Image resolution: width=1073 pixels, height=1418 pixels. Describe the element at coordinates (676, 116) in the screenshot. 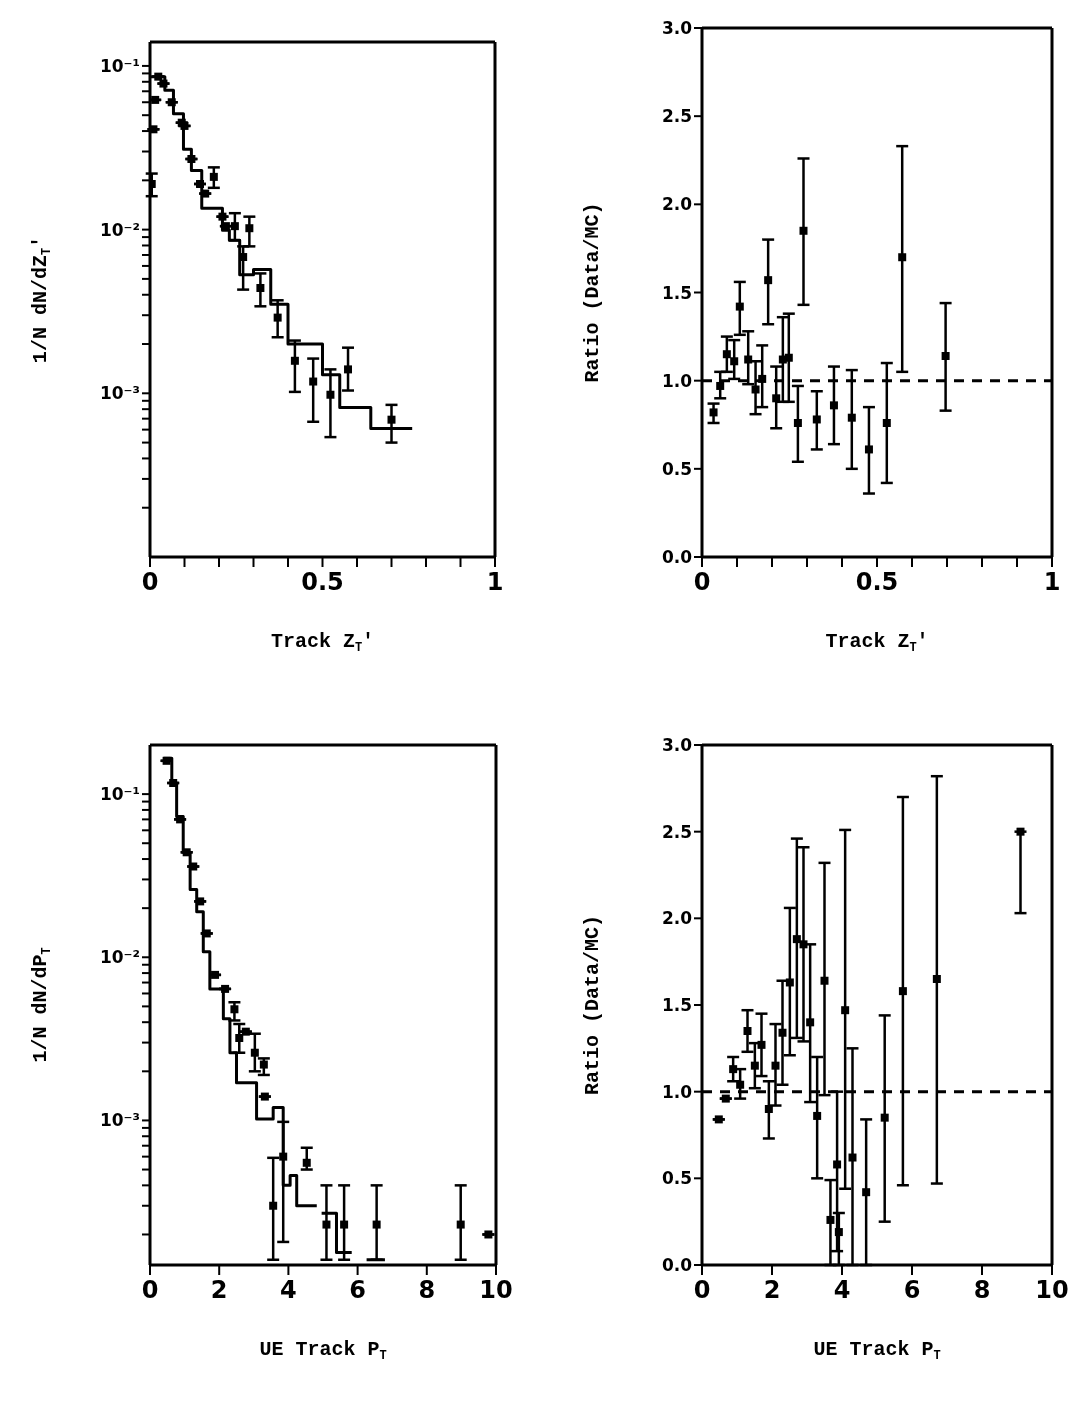

I see `y-tick-label: 2.5` at that location.